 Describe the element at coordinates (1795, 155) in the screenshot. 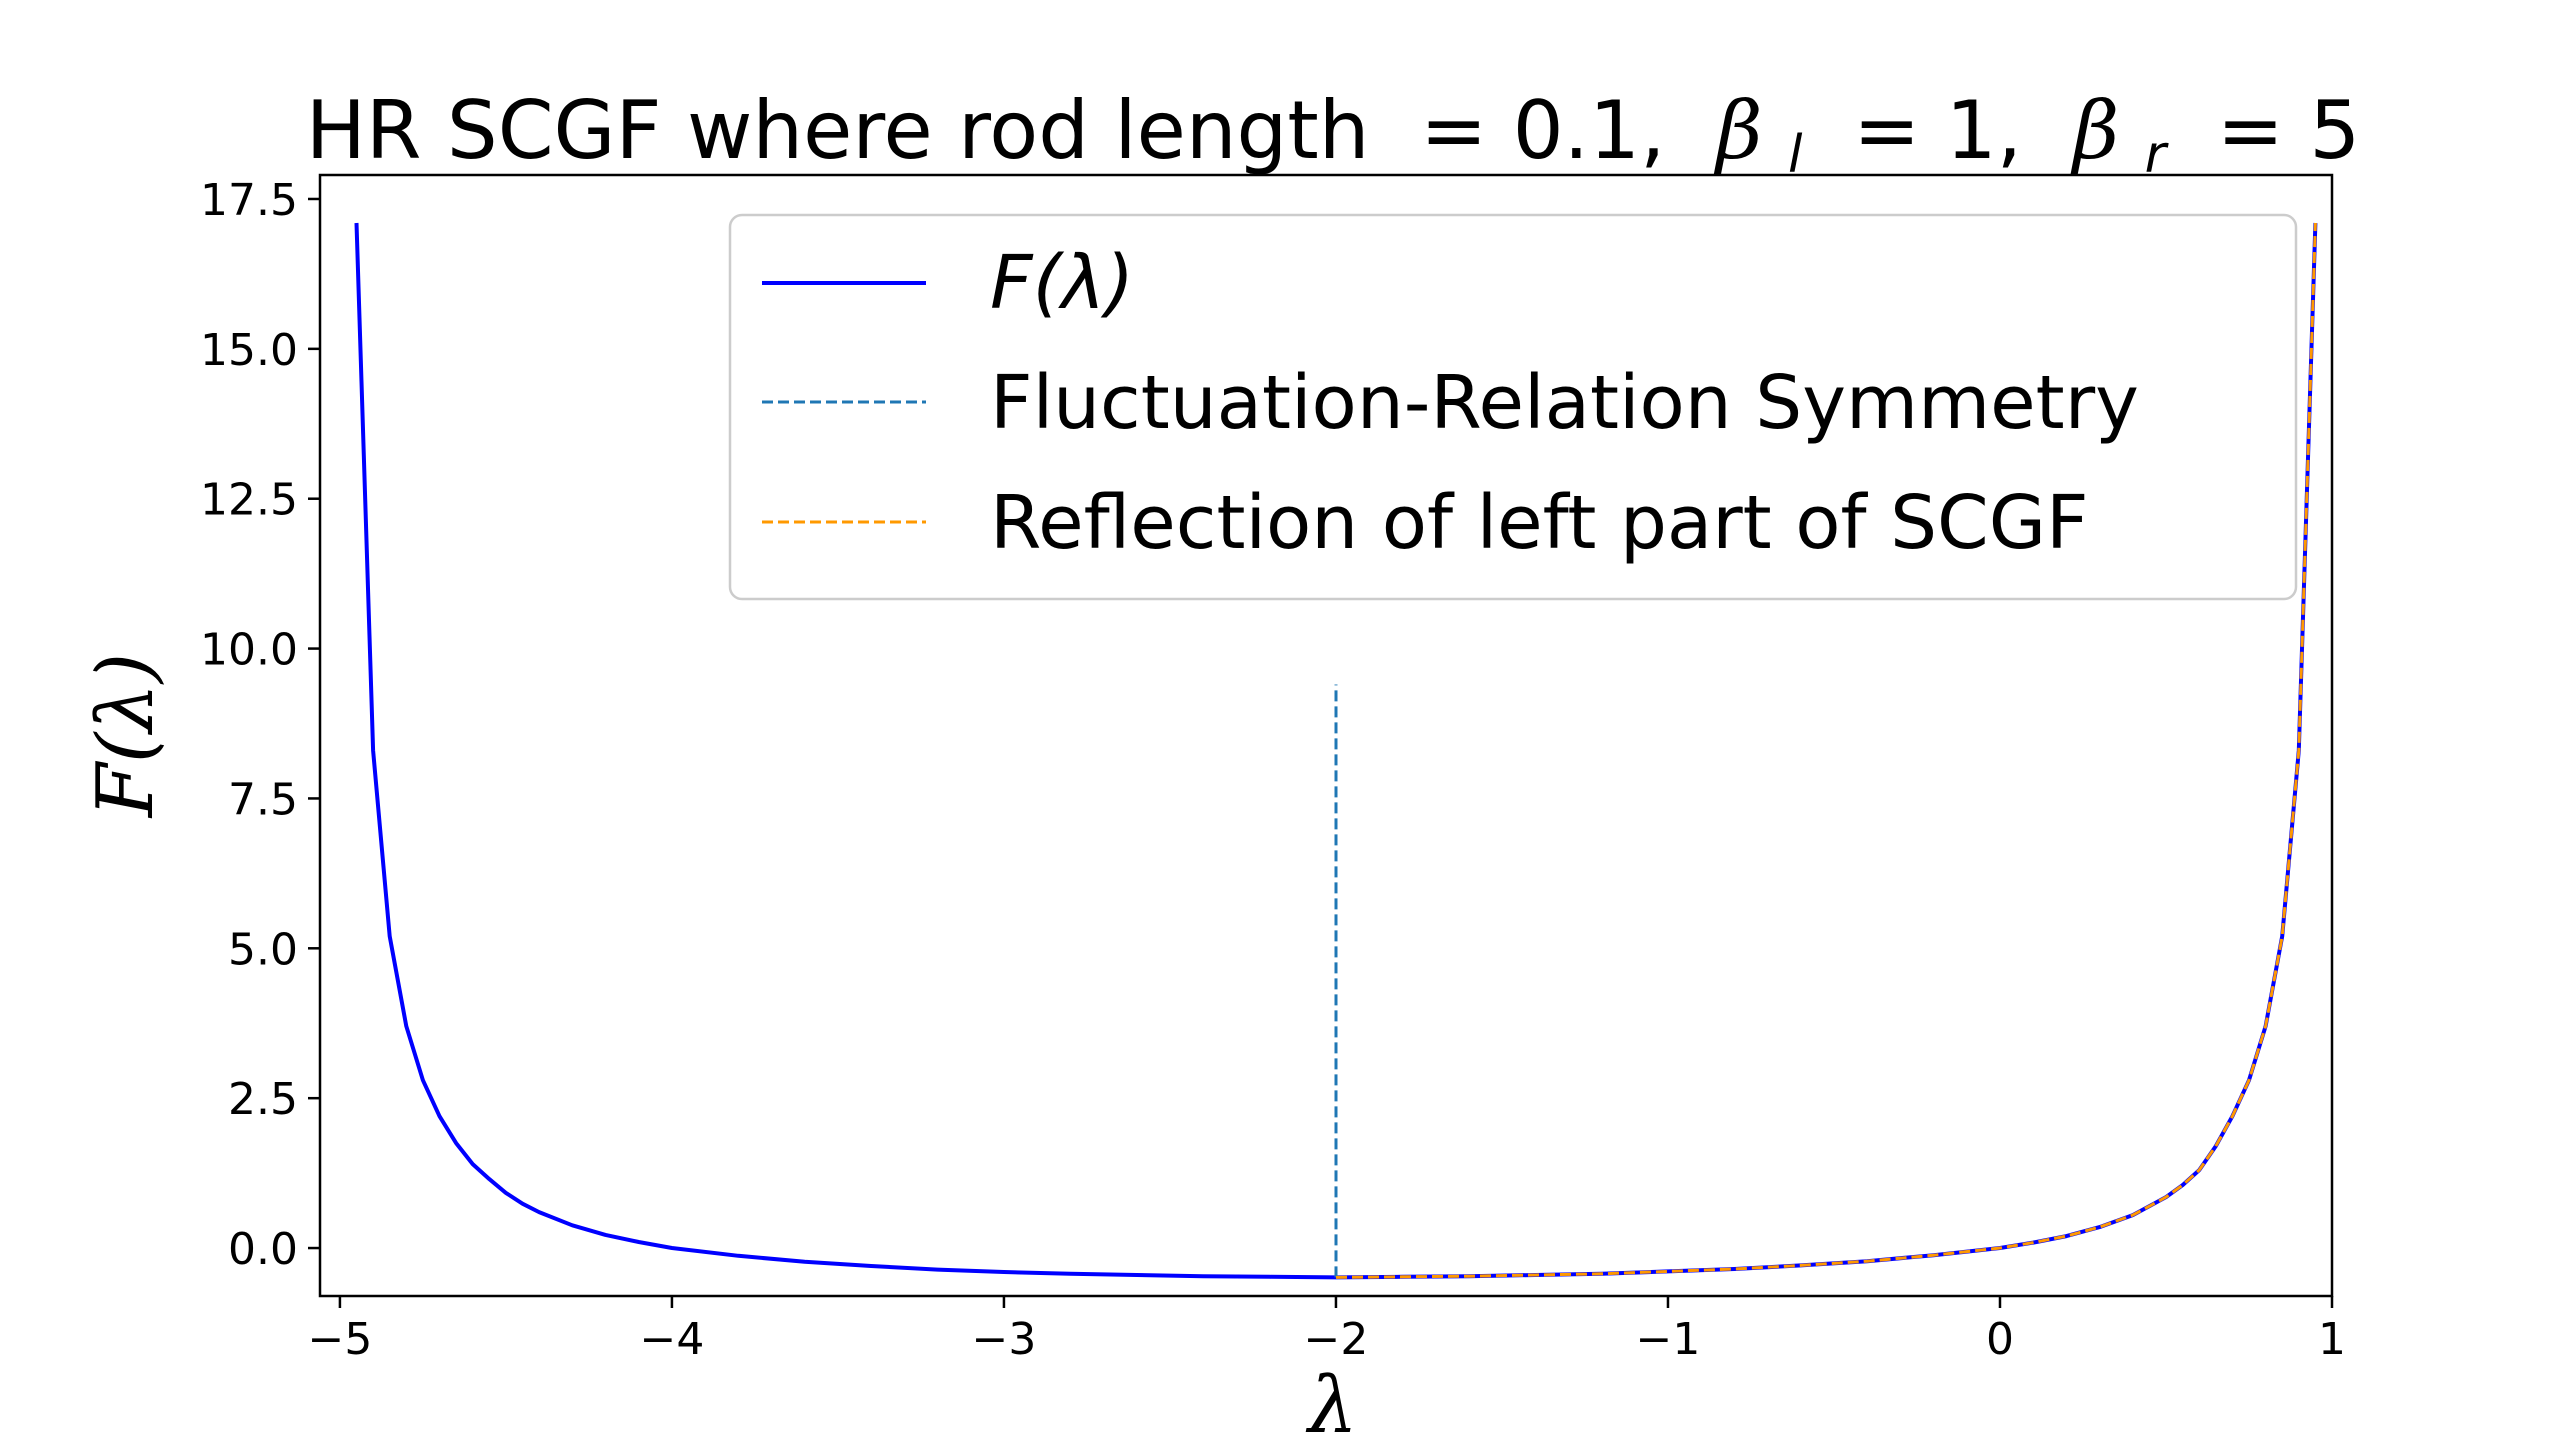

I see `title-sub-l: l` at that location.